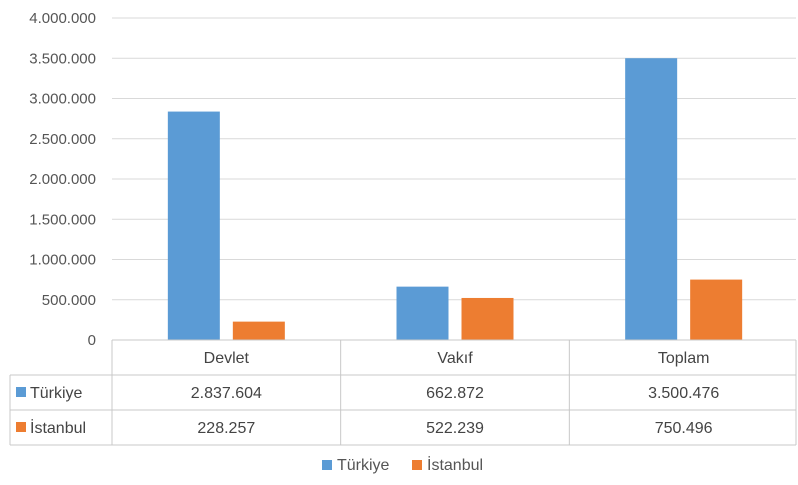 The image size is (798, 485). What do you see at coordinates (62, 58) in the screenshot?
I see `y-tick-label: 3.500.000` at bounding box center [62, 58].